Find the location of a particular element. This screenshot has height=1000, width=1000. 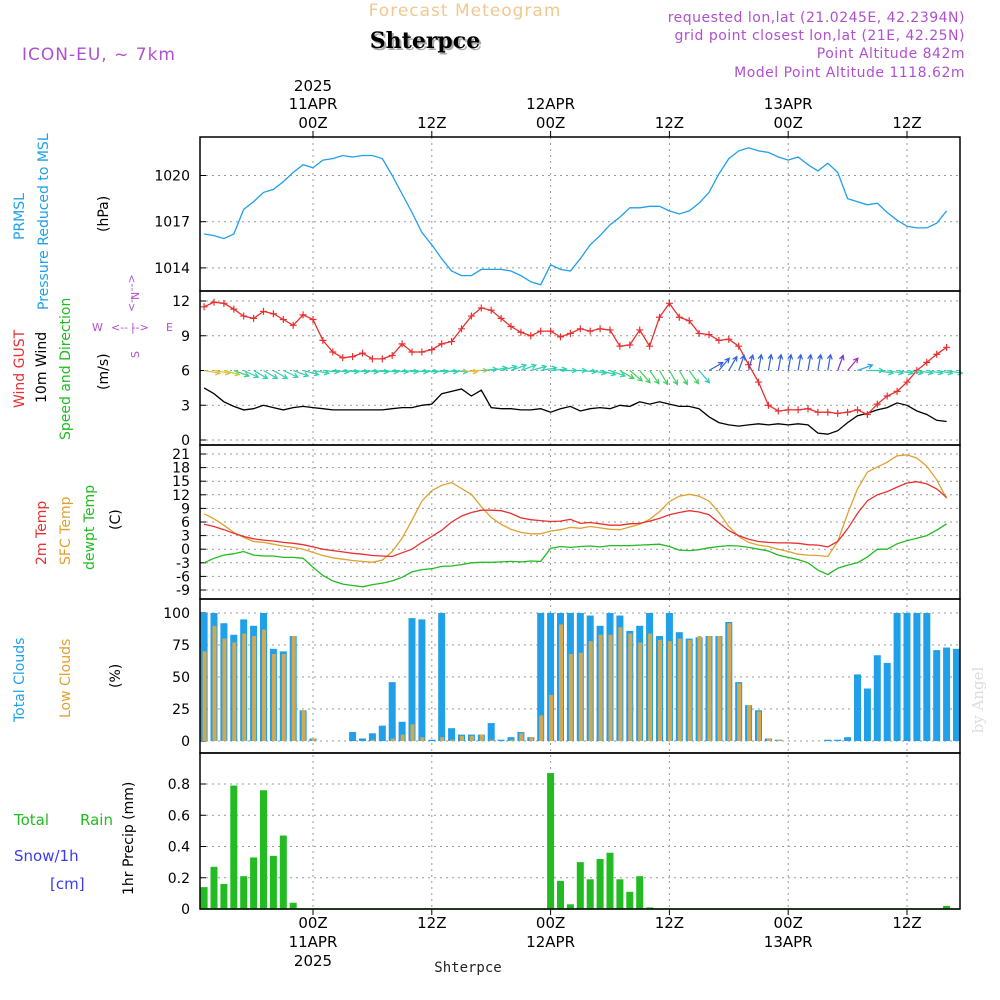

gridpoint-coords: grid point closest lon,lat (21E, 42.25N) is located at coordinates (819, 36).